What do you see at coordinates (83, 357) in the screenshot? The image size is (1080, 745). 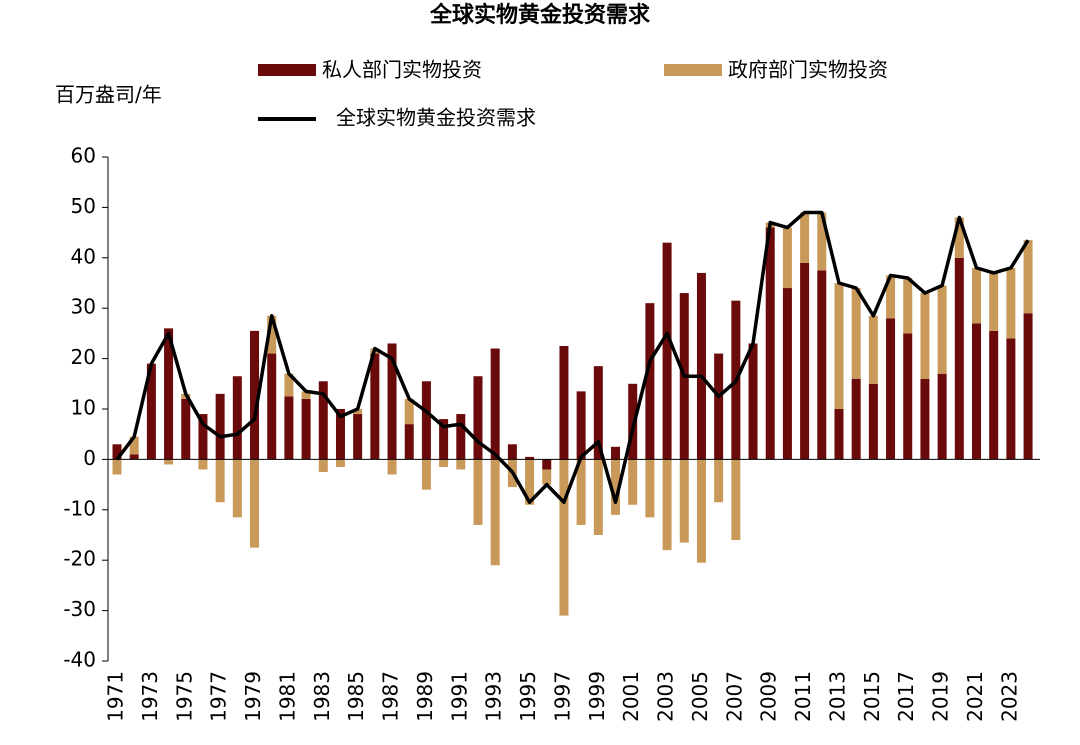 I see `y-tick-label: 20` at bounding box center [83, 357].